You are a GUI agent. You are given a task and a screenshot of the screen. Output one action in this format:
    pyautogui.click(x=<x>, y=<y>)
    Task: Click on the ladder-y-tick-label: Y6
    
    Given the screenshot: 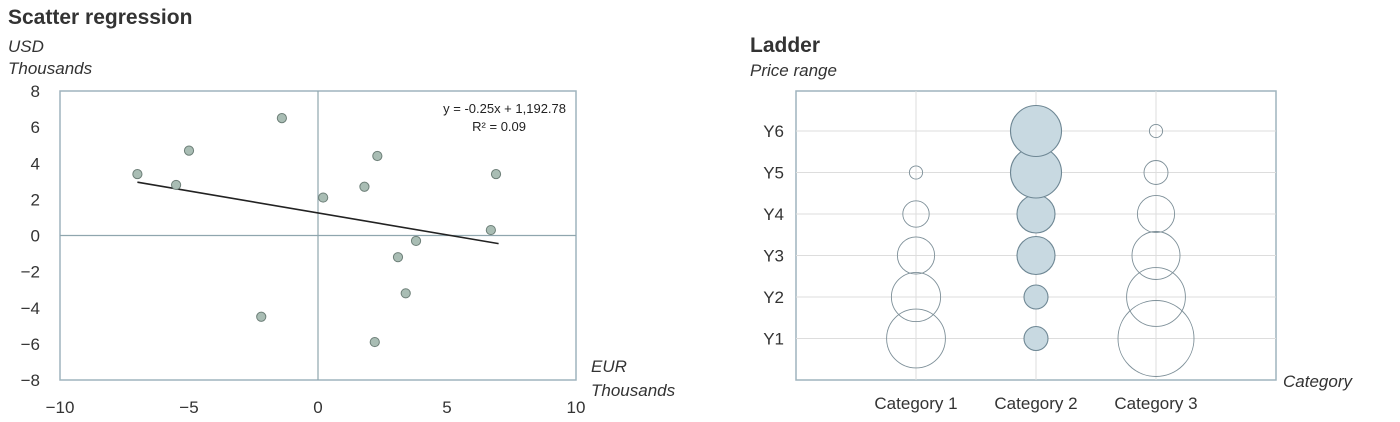 What is the action you would take?
    pyautogui.click(x=773, y=131)
    